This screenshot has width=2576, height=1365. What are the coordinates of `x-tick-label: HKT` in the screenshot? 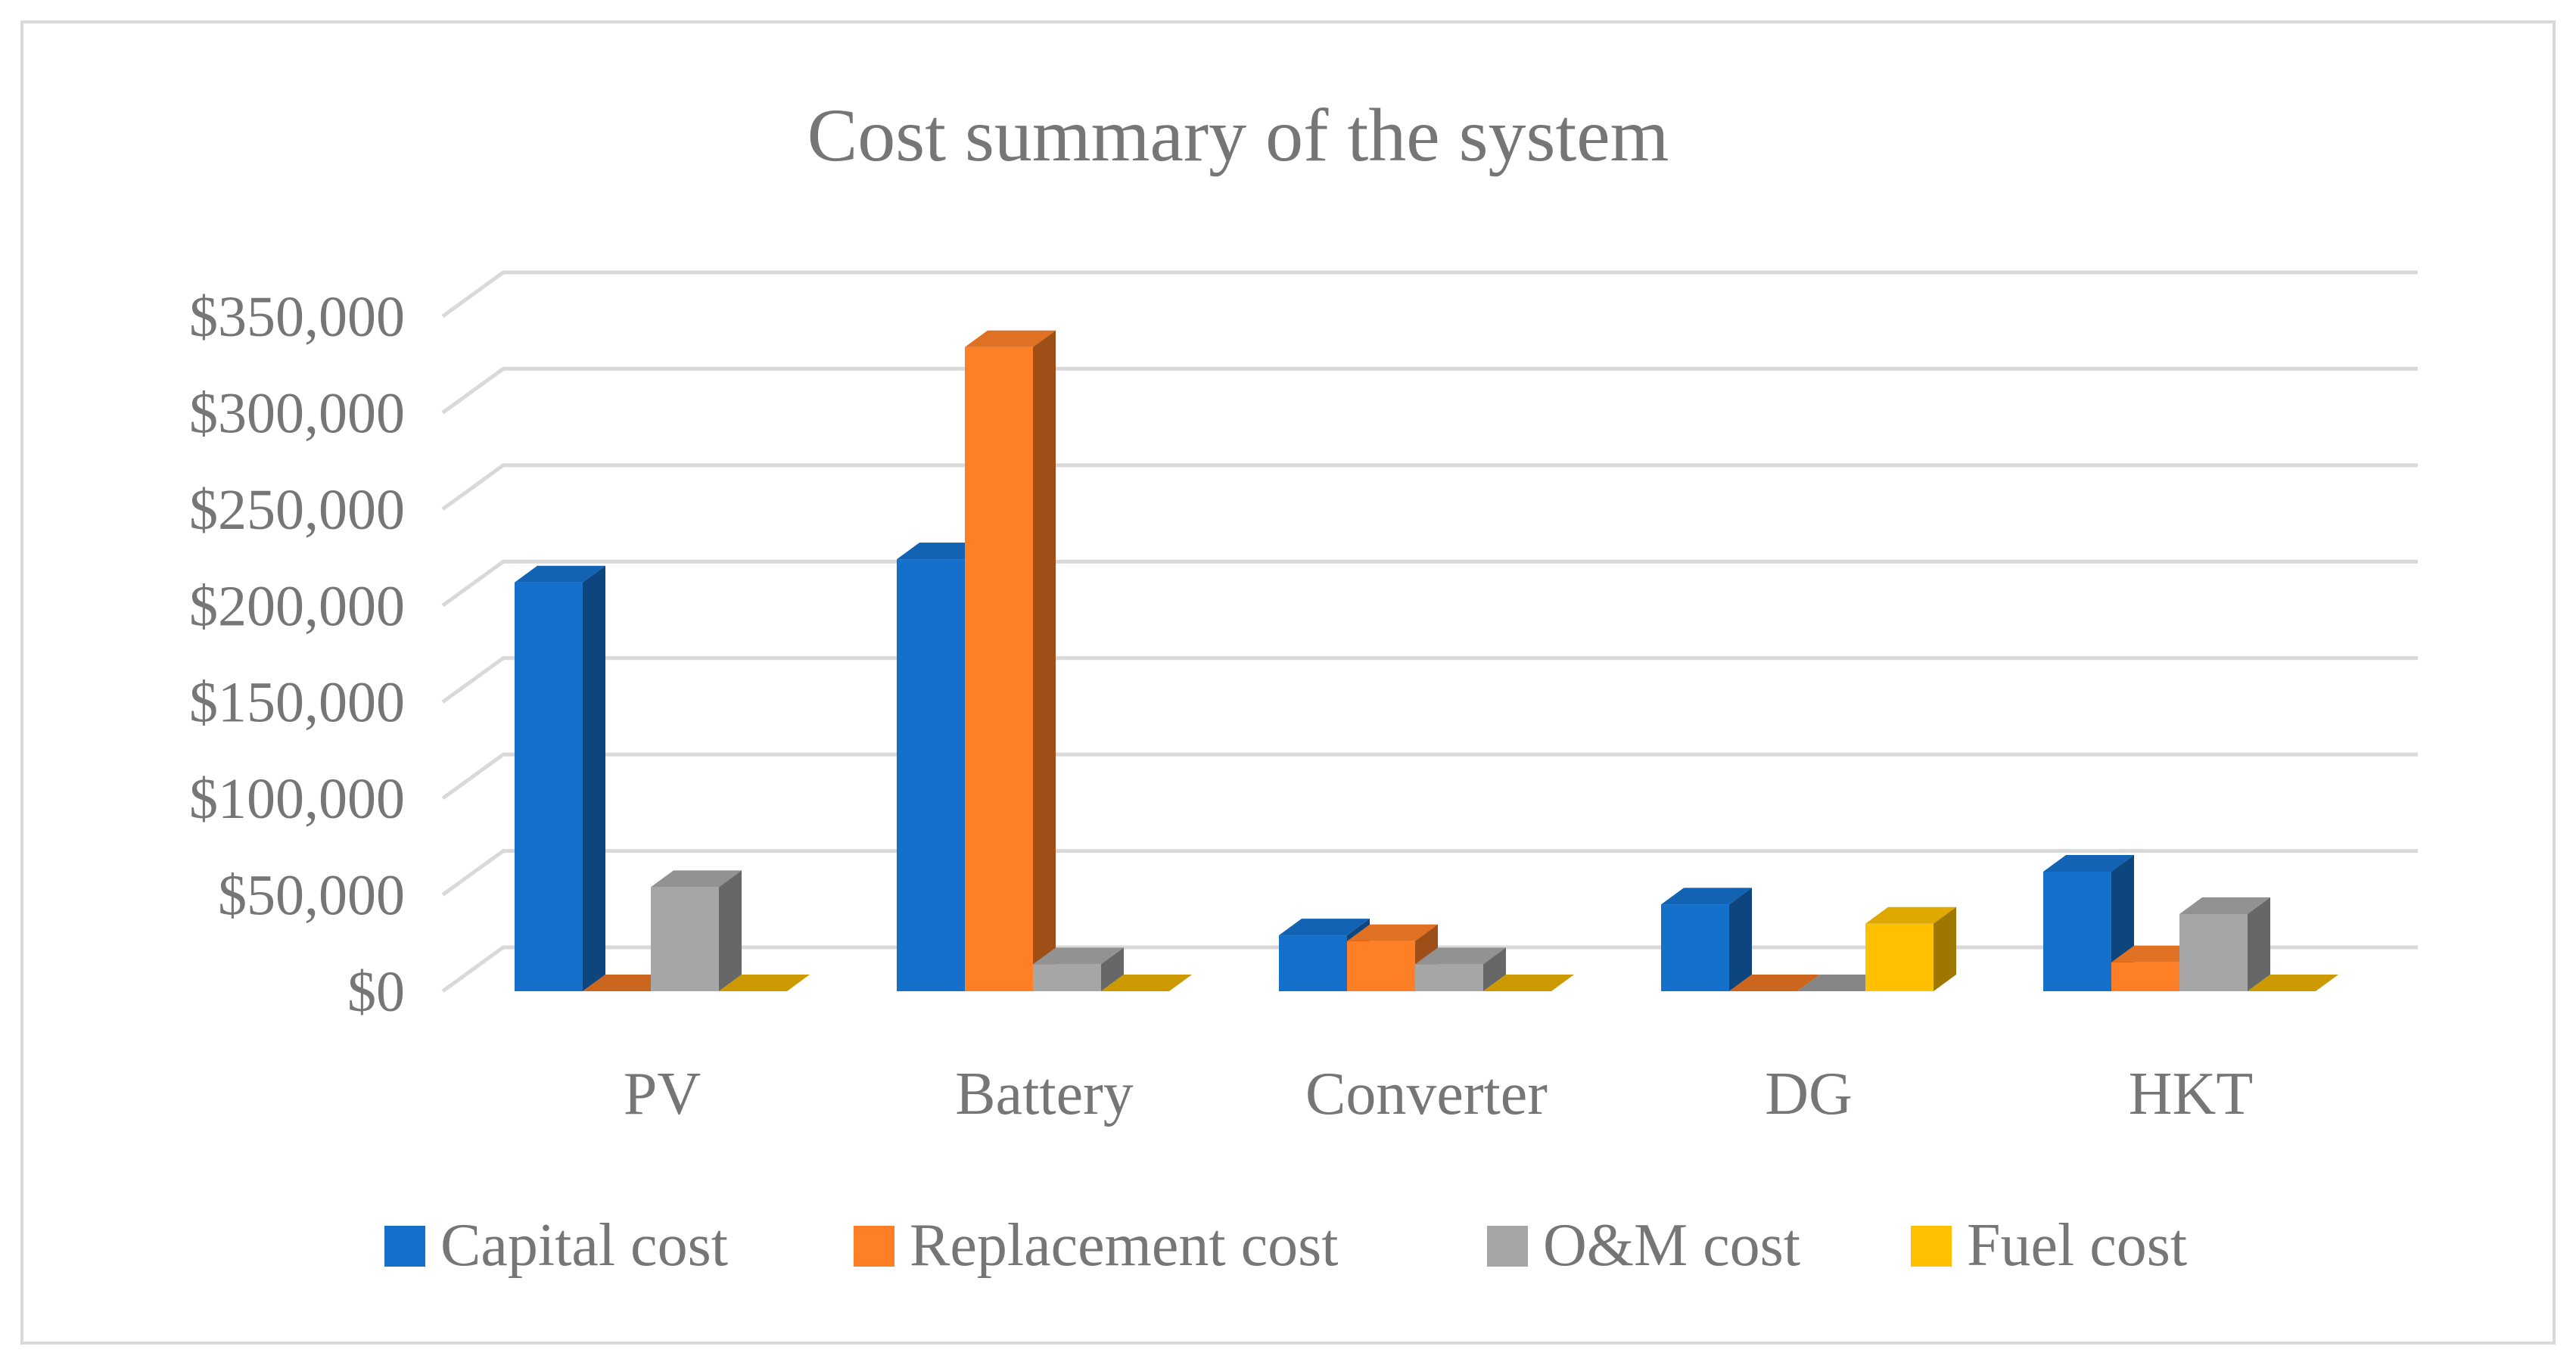 It's located at (2191, 1094).